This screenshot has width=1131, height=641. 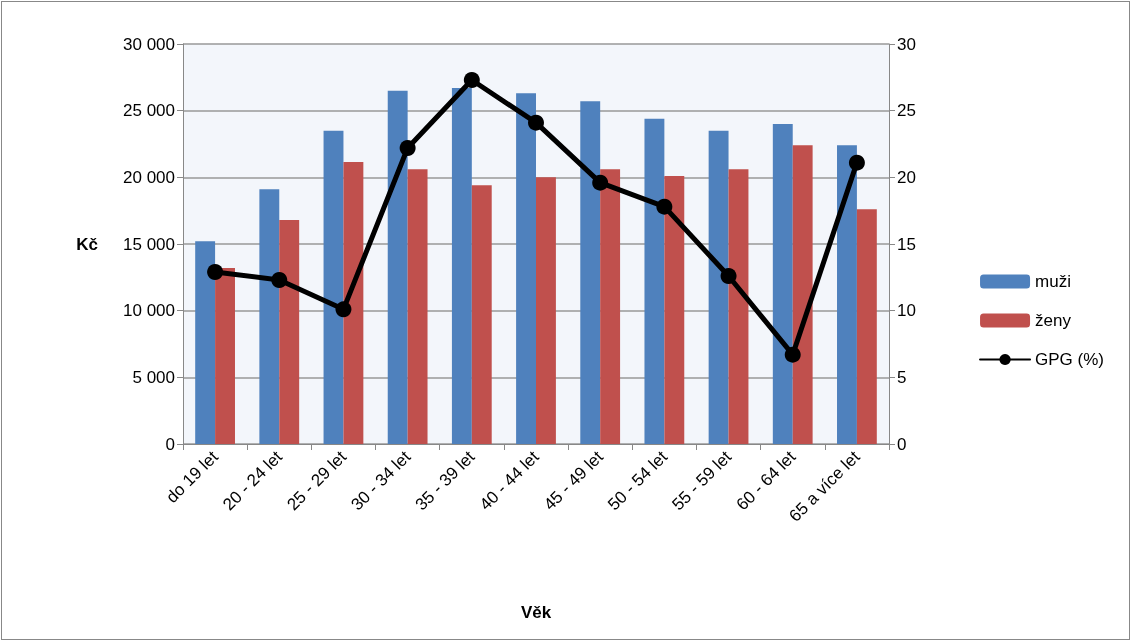 What do you see at coordinates (170, 444) in the screenshot?
I see `y-tick-label: 0` at bounding box center [170, 444].